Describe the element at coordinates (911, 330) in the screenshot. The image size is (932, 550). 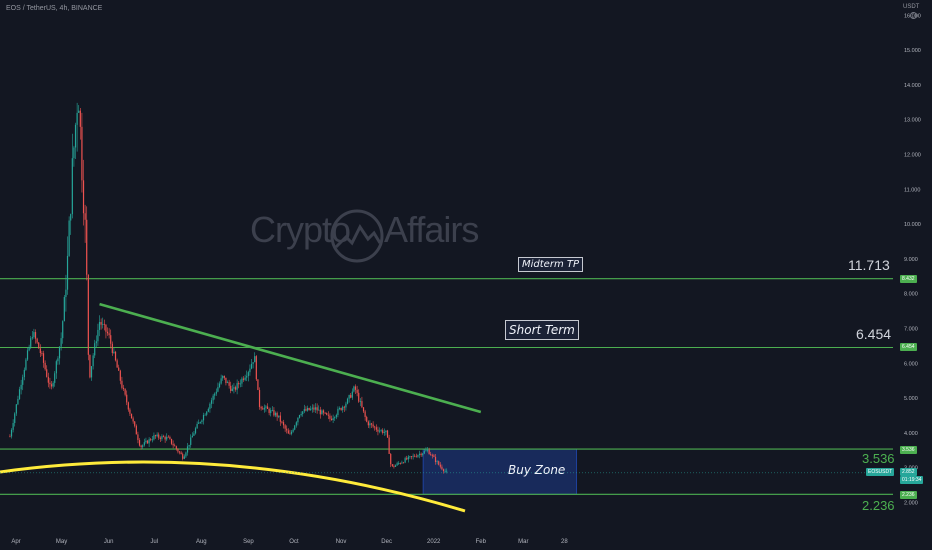
I see `y-tick-label: 7.000` at that location.